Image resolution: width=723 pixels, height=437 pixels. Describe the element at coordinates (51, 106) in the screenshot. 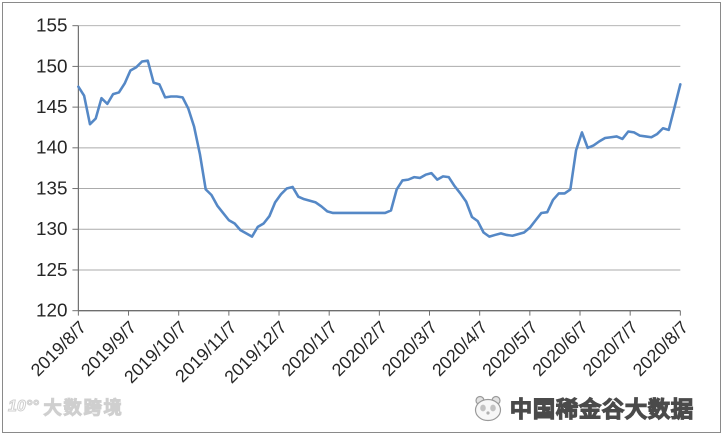

I see `y-tick-label: 145` at that location.